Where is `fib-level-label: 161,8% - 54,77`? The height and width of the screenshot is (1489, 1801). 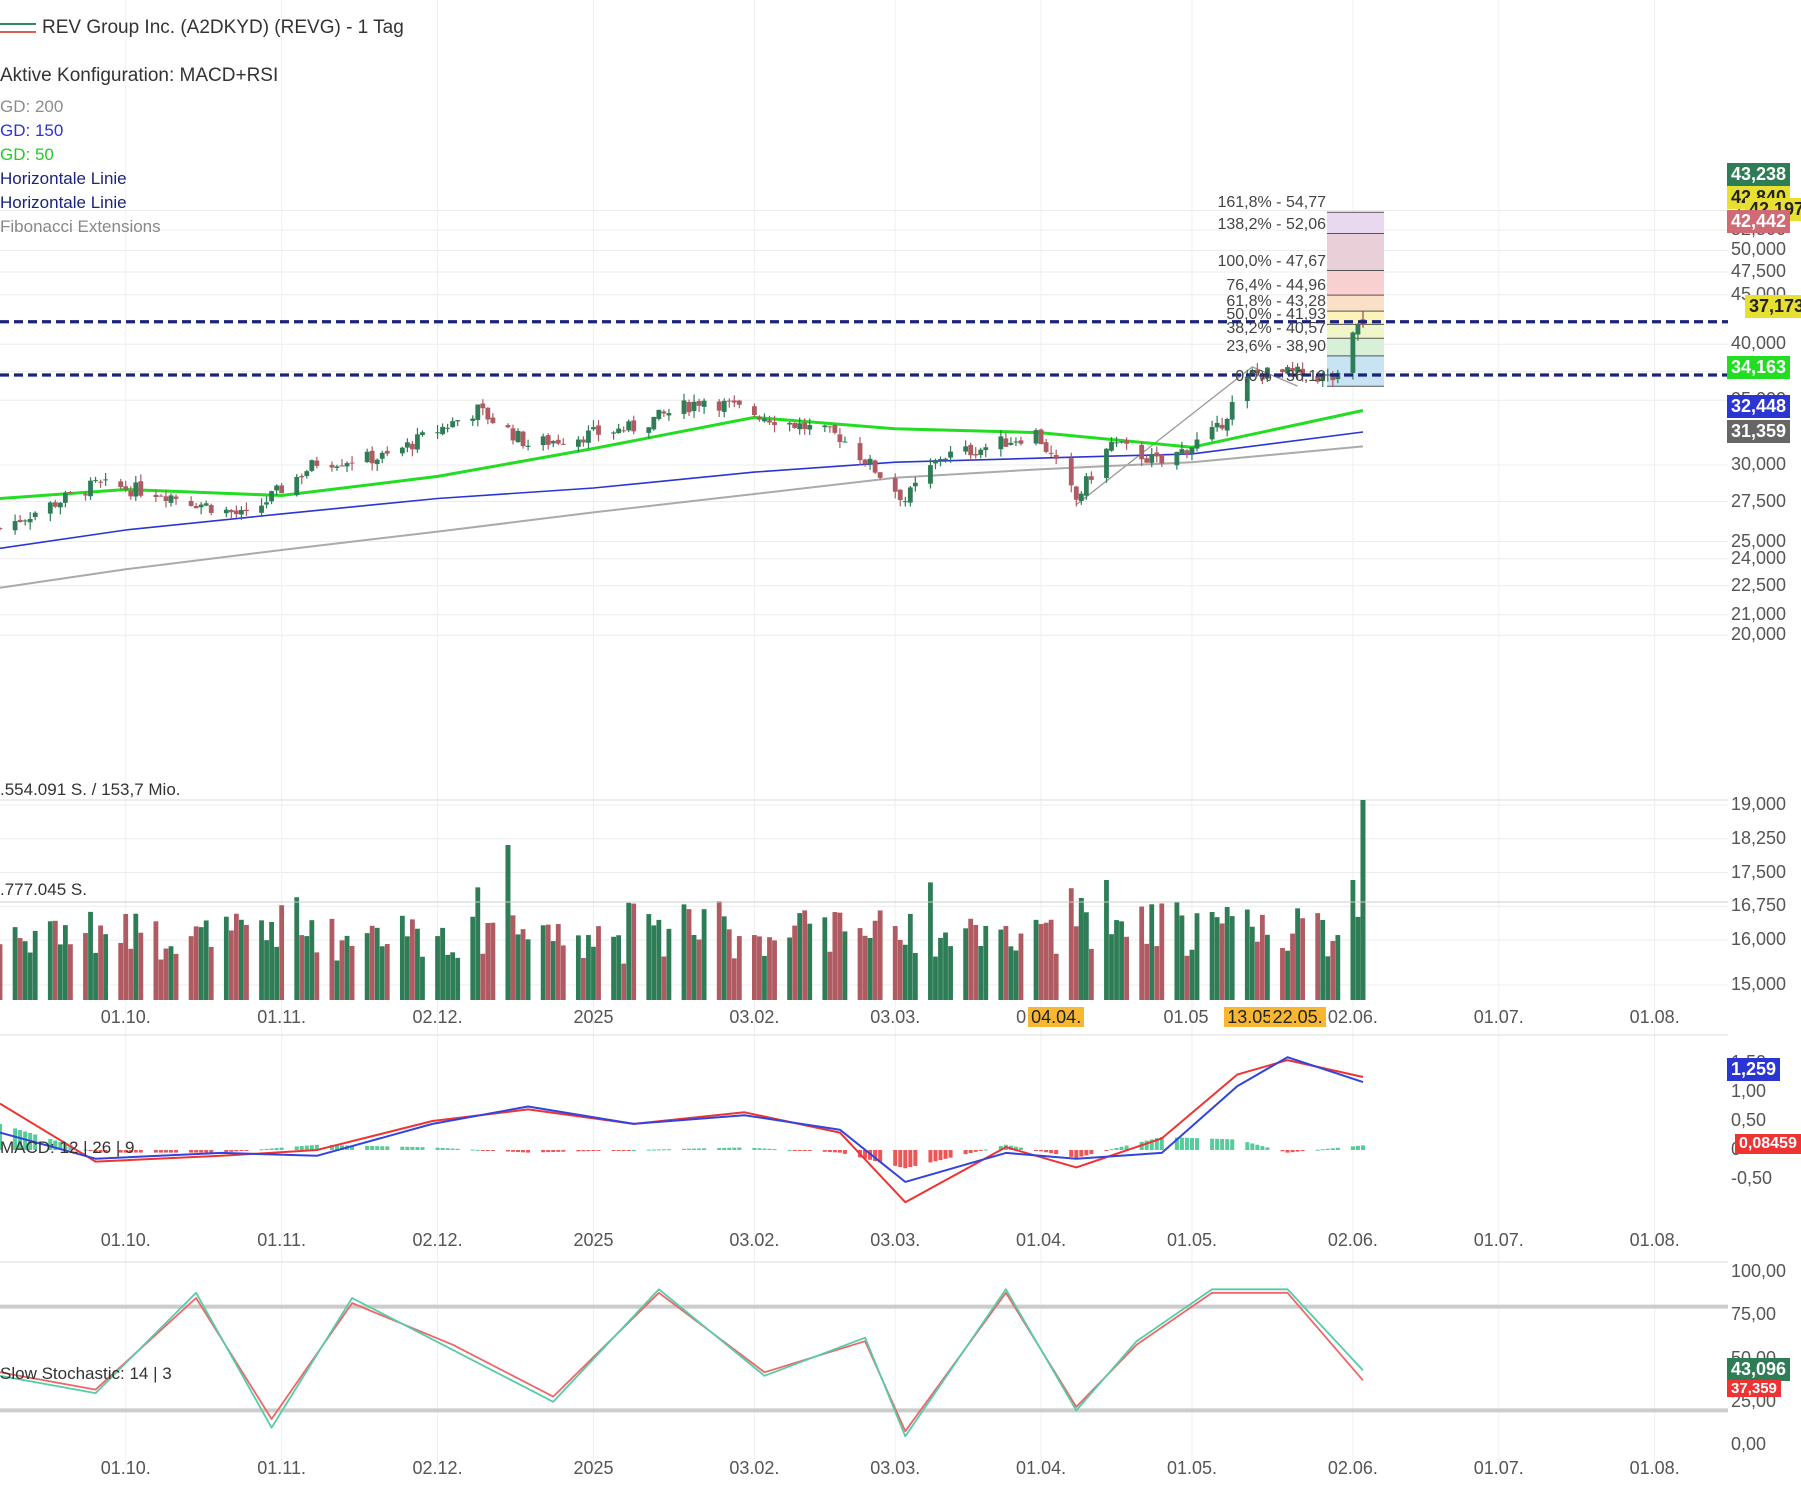 fib-level-label: 161,8% - 54,77 is located at coordinates (1271, 203).